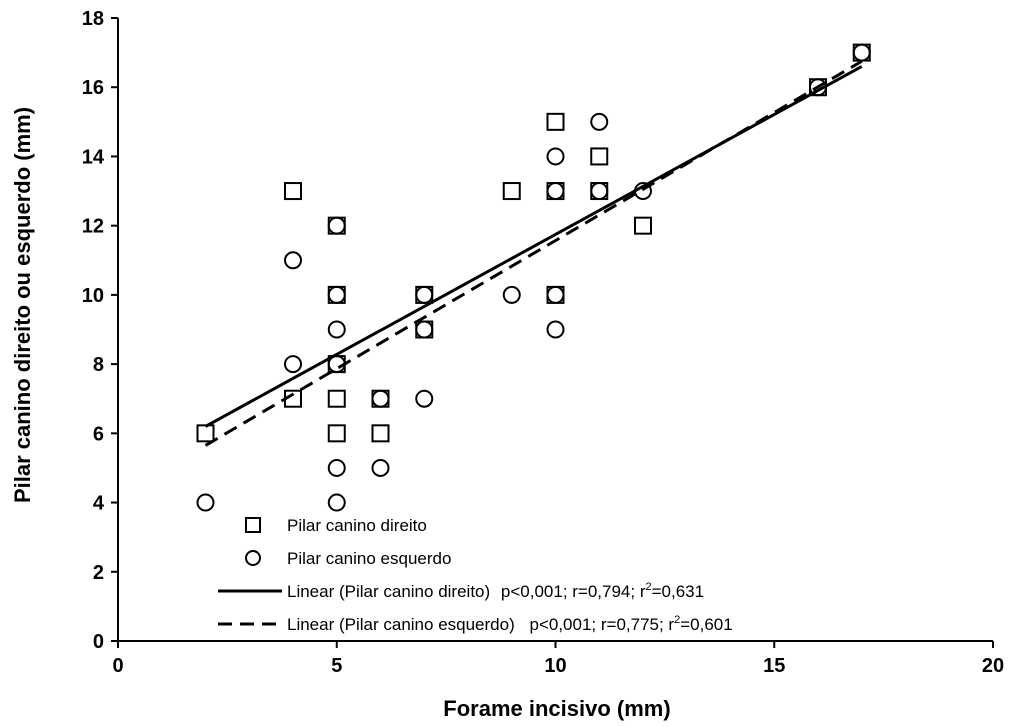 The width and height of the screenshot is (1013, 727). I want to click on y-tick-label: 12, so click(93, 227).